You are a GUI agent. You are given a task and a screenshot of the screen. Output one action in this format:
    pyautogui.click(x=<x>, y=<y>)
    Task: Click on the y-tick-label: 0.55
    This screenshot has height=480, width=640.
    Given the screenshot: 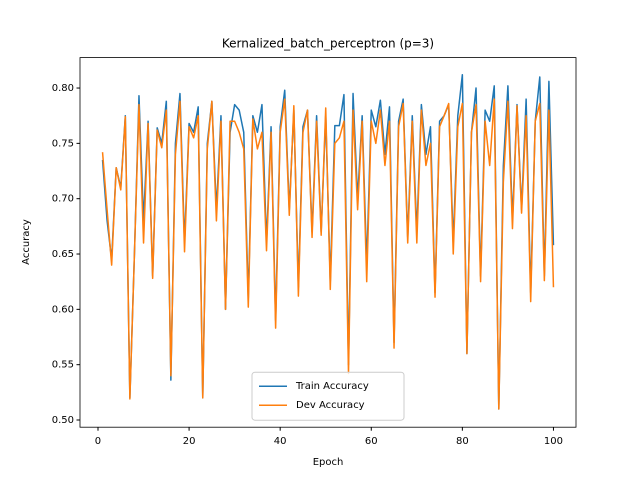 What is the action you would take?
    pyautogui.click(x=63, y=365)
    